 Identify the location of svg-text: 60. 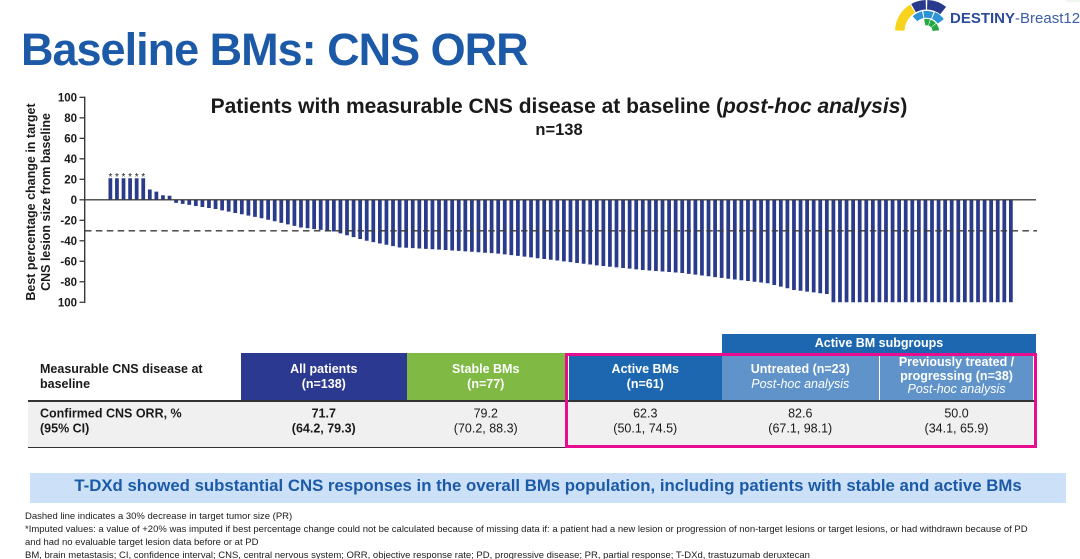
(70, 140).